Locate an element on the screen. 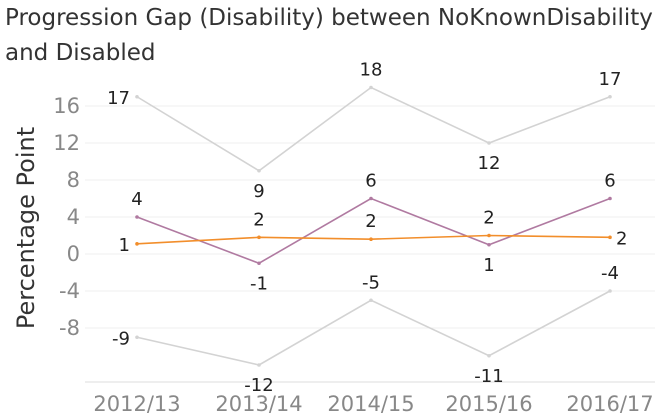 Image resolution: width=658 pixels, height=420 pixels. x-tick-label: 2012/13 is located at coordinates (136, 404).